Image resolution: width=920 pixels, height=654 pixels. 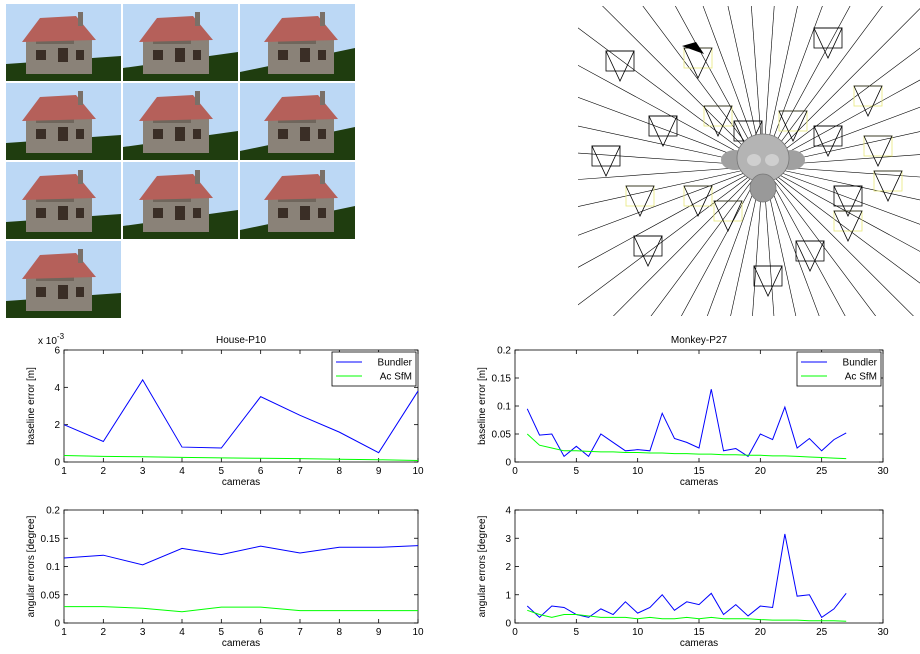 What do you see at coordinates (508, 595) in the screenshot?
I see `y-tick-label: 1` at bounding box center [508, 595].